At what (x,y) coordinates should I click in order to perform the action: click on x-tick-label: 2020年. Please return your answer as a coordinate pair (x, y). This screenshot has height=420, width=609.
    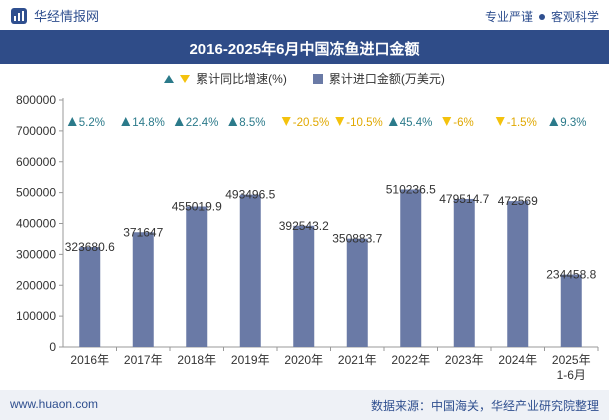
    Looking at the image, I should click on (303, 360).